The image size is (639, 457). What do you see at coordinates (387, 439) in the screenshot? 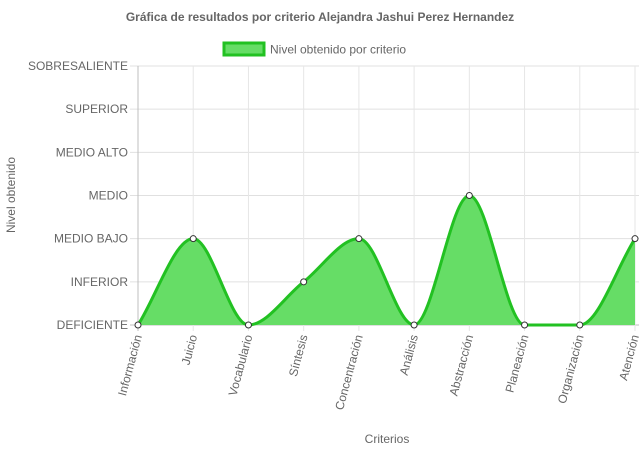
I see `x-axis-title: Criterios` at bounding box center [387, 439].